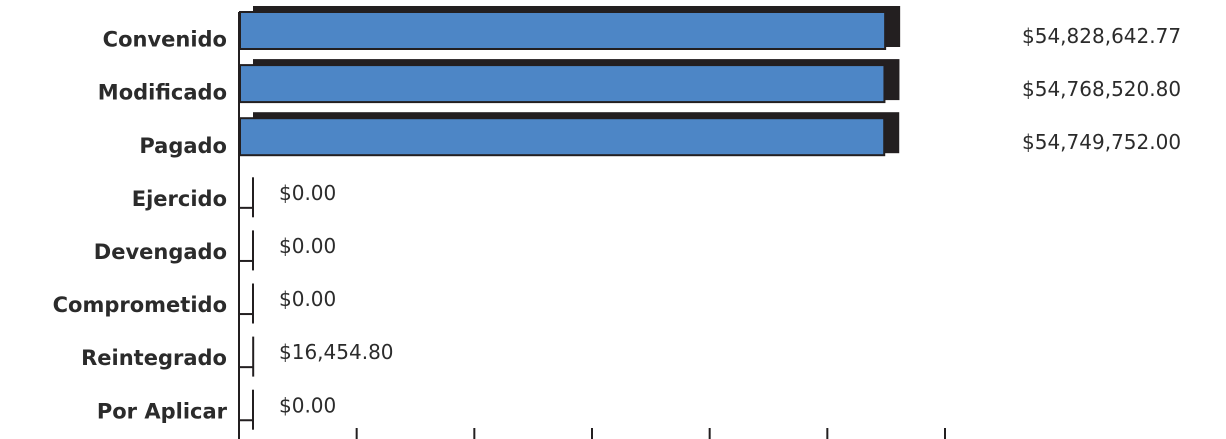  What do you see at coordinates (592, 433) in the screenshot?
I see `x-axis-ticks` at bounding box center [592, 433].